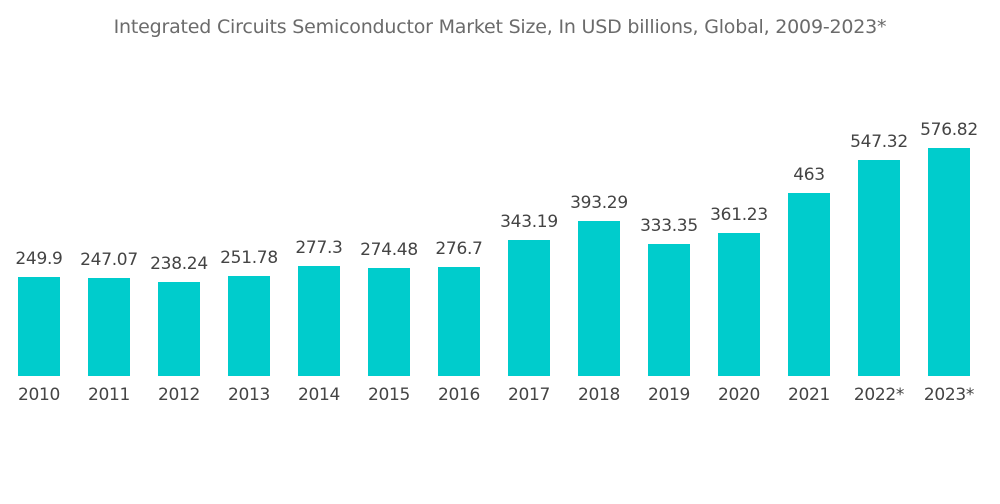 Image resolution: width=1000 pixels, height=504 pixels. I want to click on x-axis-tick-label: 2018, so click(599, 395).